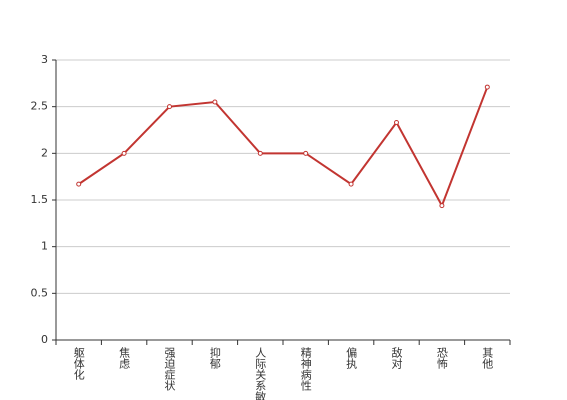 Image resolution: width=567 pixels, height=400 pixels. I want to click on y-tick-label: 1.5, so click(40, 199).